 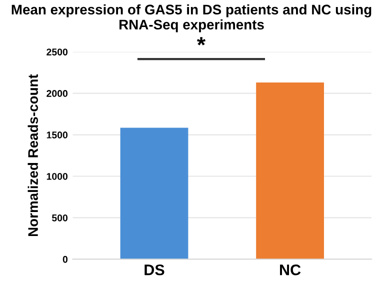 What do you see at coordinates (290, 270) in the screenshot?
I see `x-tick-label: NC` at bounding box center [290, 270].